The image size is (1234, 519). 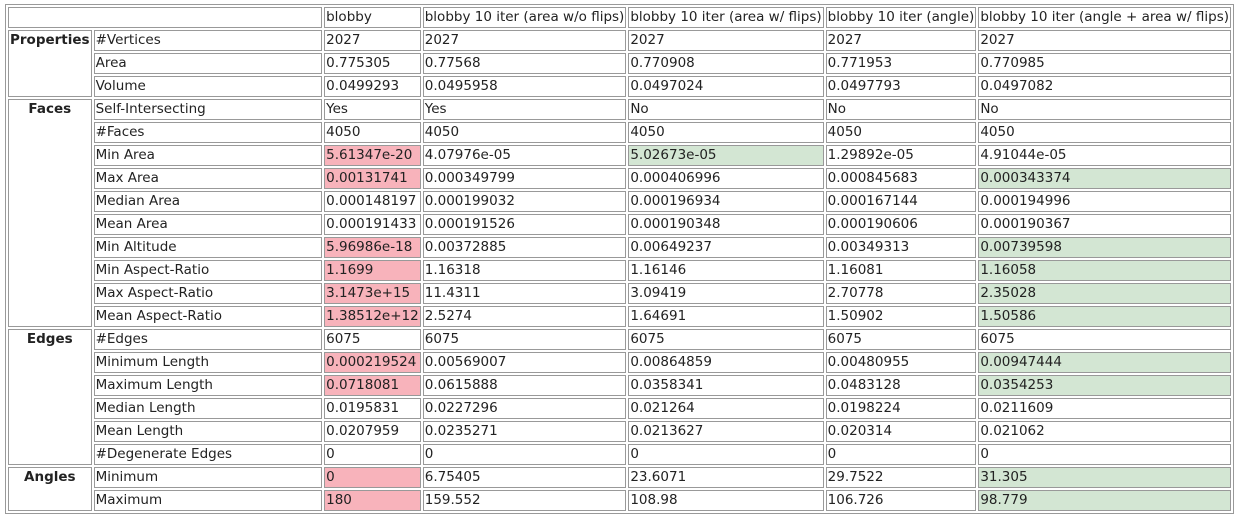 I want to click on value-cell: 1.29892e-05, so click(x=901, y=155).